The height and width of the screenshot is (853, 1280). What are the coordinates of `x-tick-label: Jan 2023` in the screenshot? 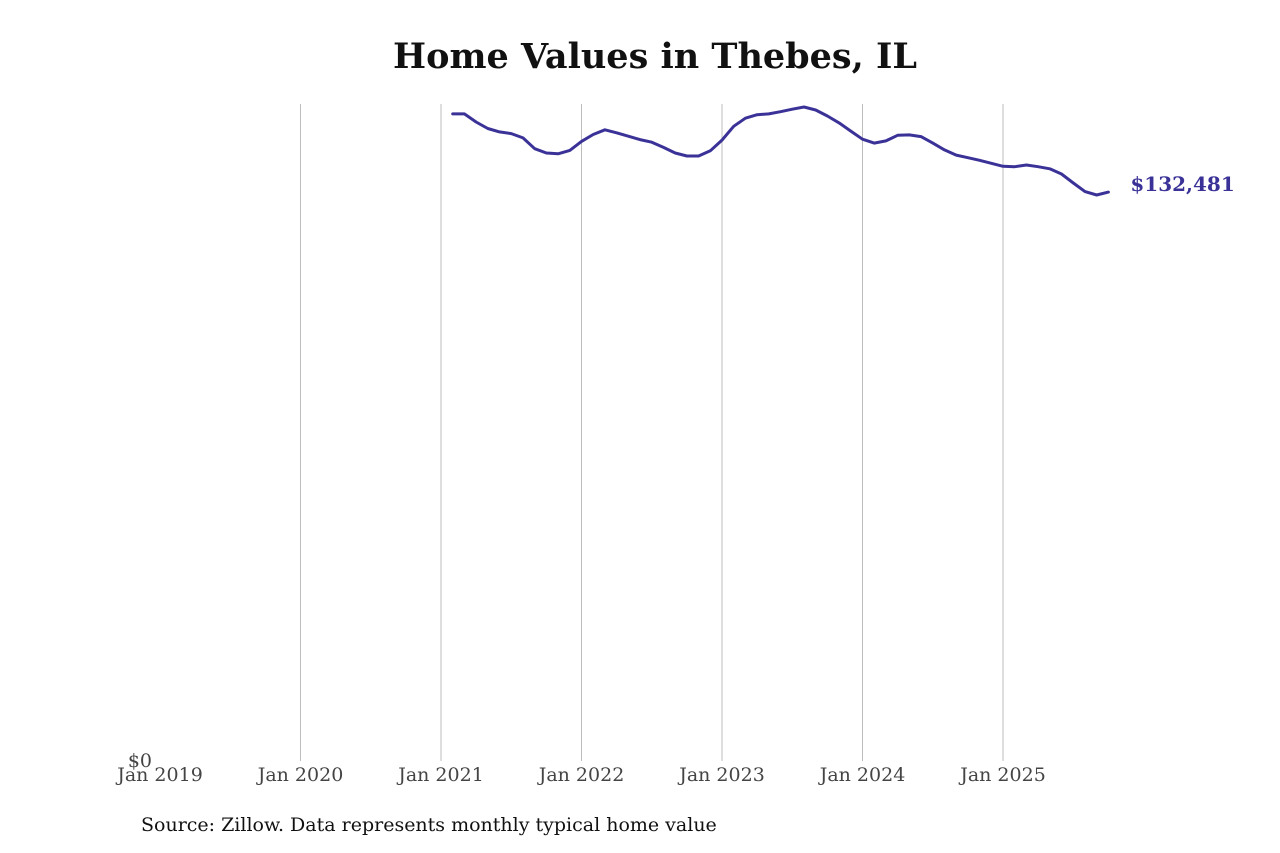 It's located at (721, 775).